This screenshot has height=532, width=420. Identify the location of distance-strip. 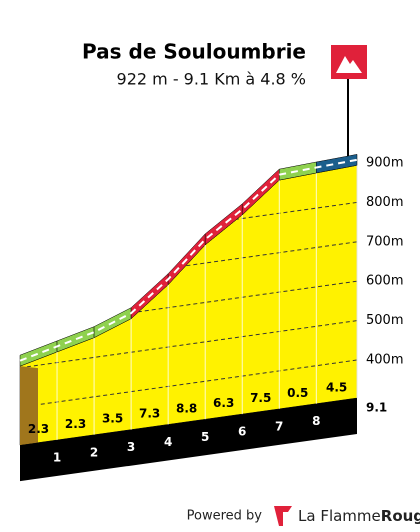
(188, 440).